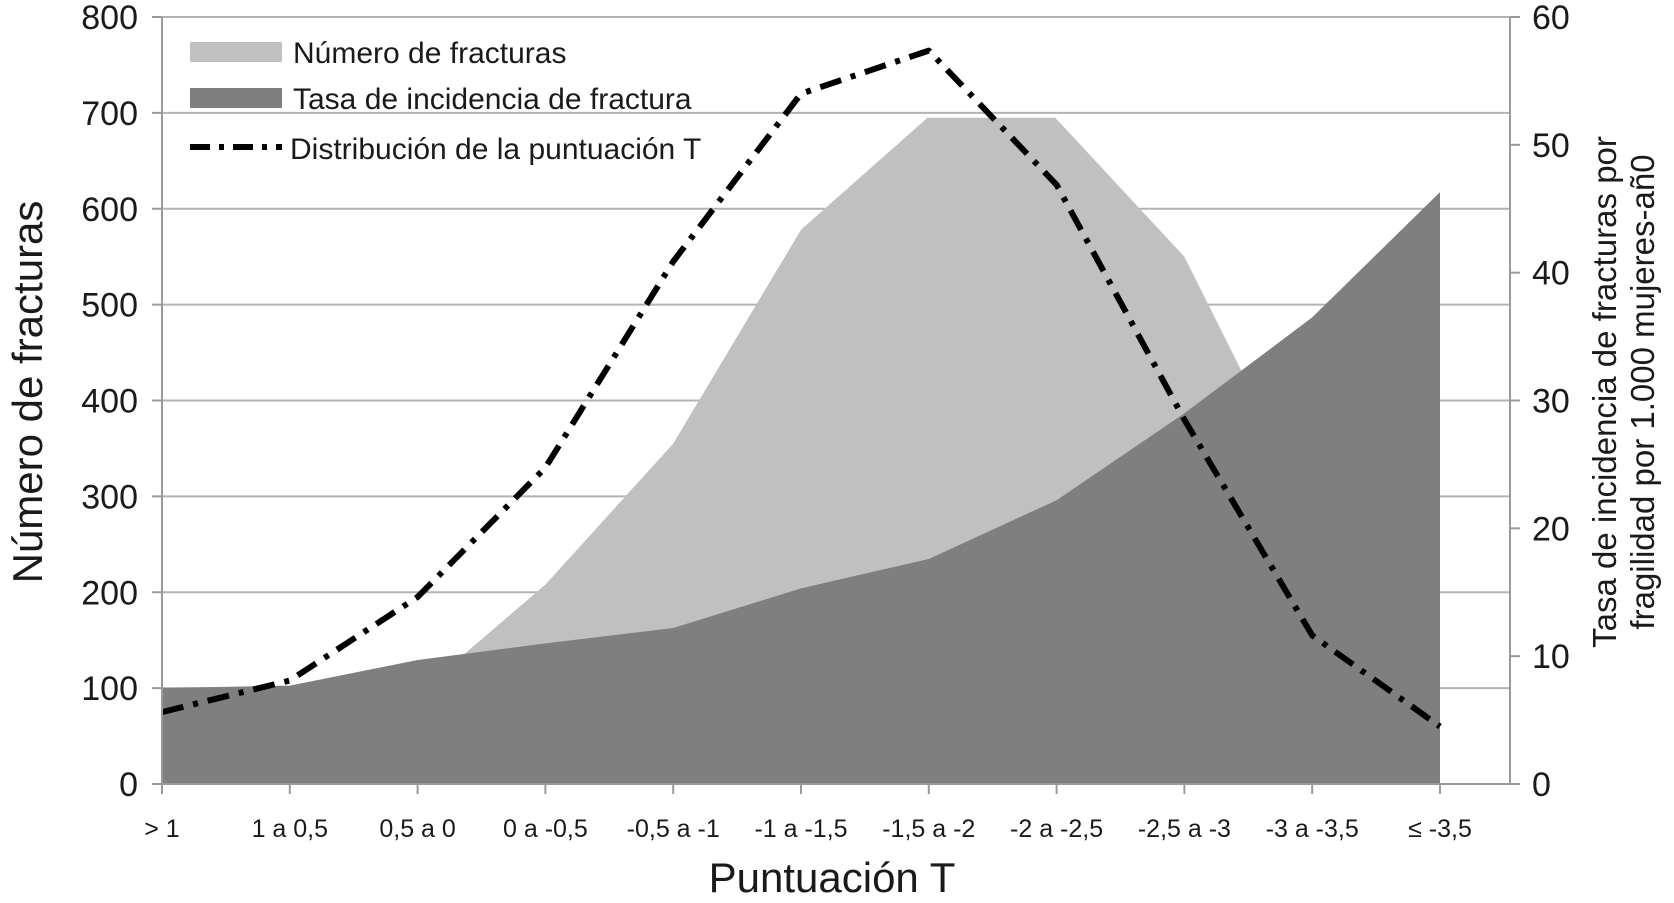  What do you see at coordinates (429, 53) in the screenshot?
I see `legend-label-fracturas: Número de fracturas` at bounding box center [429, 53].